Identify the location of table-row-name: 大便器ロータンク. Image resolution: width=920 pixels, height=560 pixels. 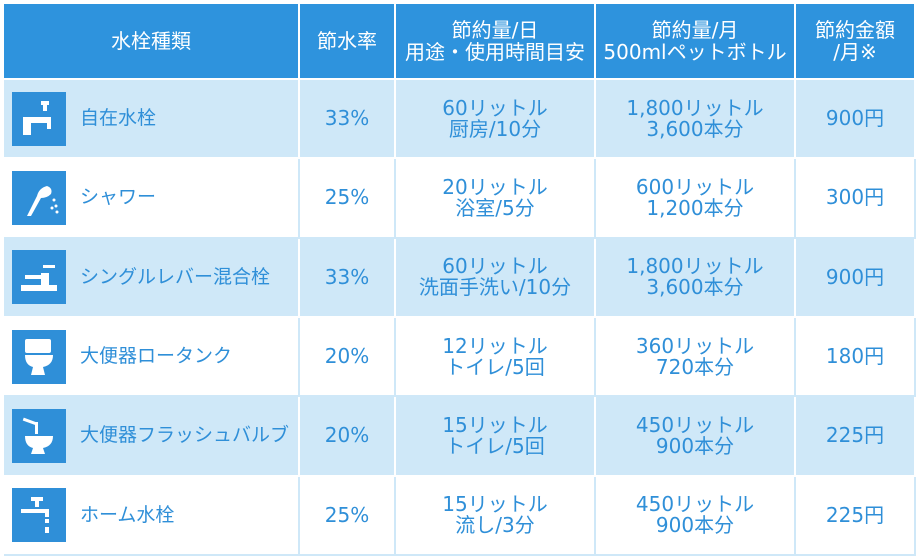
(152, 357).